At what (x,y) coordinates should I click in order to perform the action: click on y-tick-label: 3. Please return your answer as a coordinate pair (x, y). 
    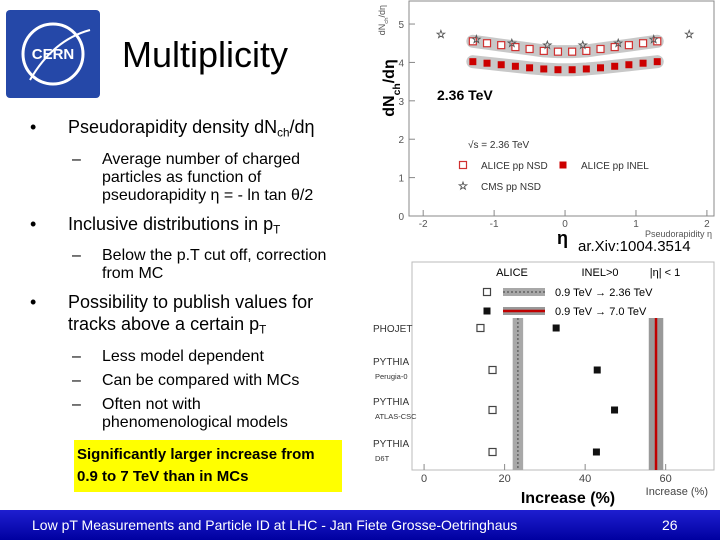
    Looking at the image, I should click on (401, 102).